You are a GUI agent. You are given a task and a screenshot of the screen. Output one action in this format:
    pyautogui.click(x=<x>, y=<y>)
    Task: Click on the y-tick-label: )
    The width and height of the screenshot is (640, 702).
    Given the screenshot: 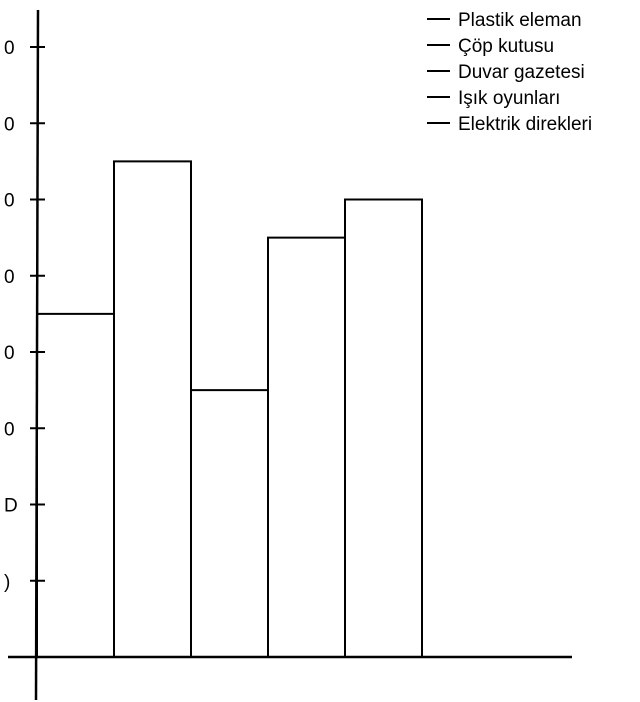 What is the action you would take?
    pyautogui.click(x=7, y=582)
    